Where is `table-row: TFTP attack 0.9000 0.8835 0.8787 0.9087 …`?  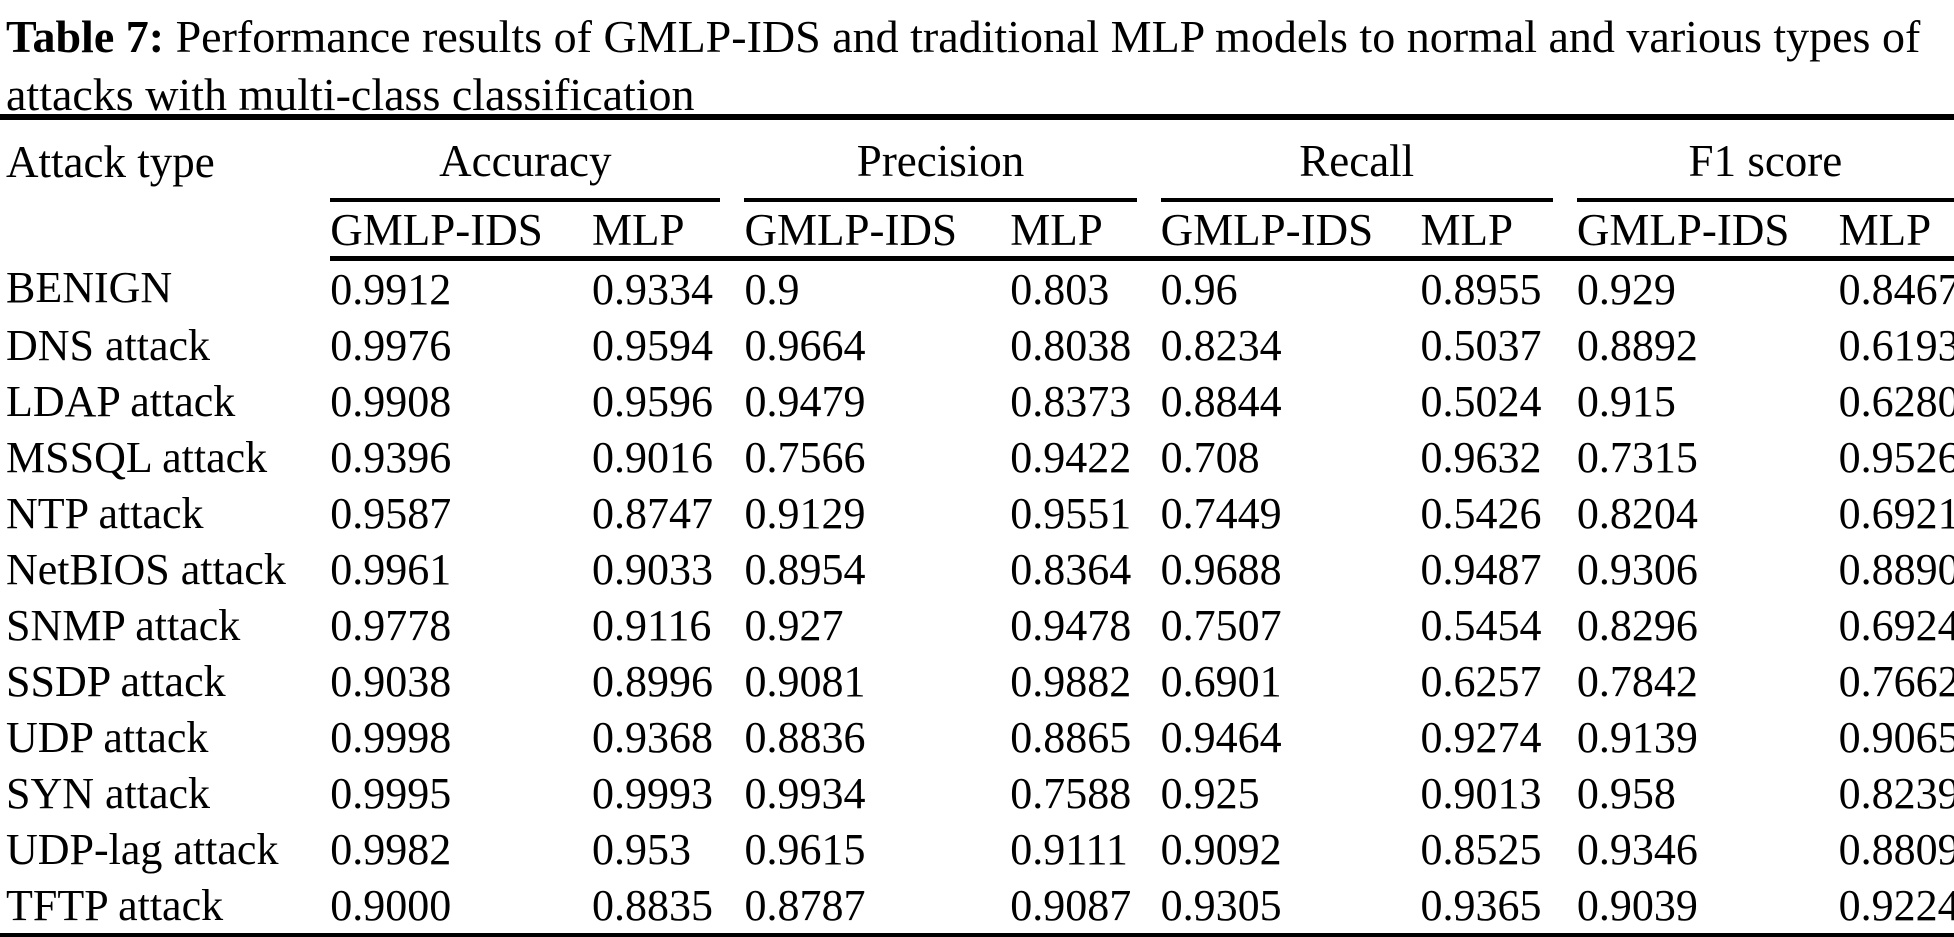 table-row: TFTP attack 0.9000 0.8835 0.8787 0.9087 … is located at coordinates (977, 907).